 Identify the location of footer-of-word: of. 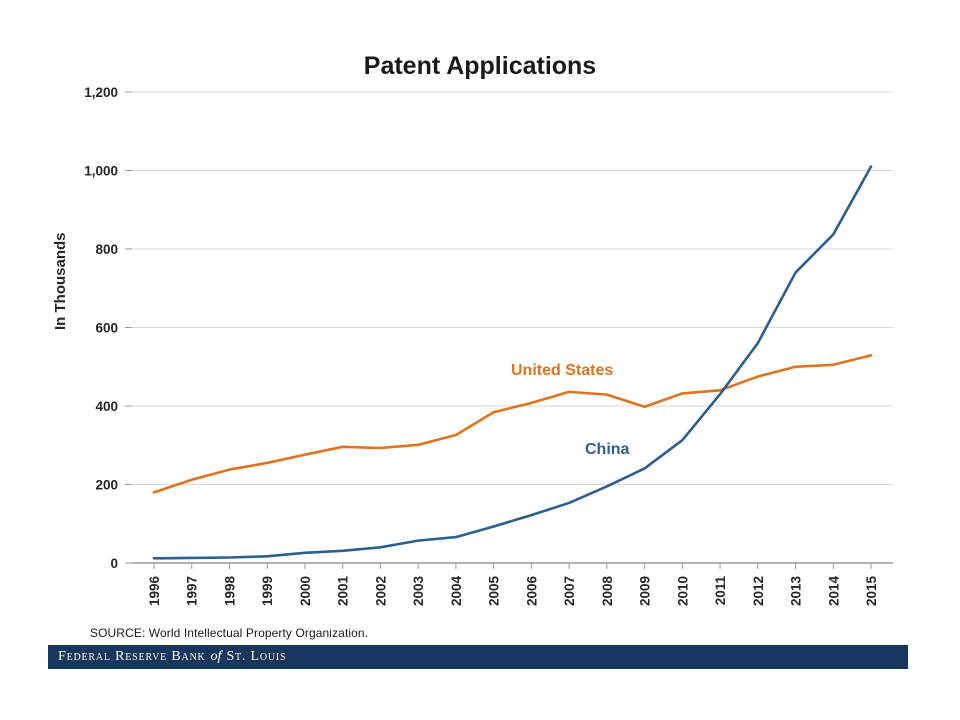
(216, 656).